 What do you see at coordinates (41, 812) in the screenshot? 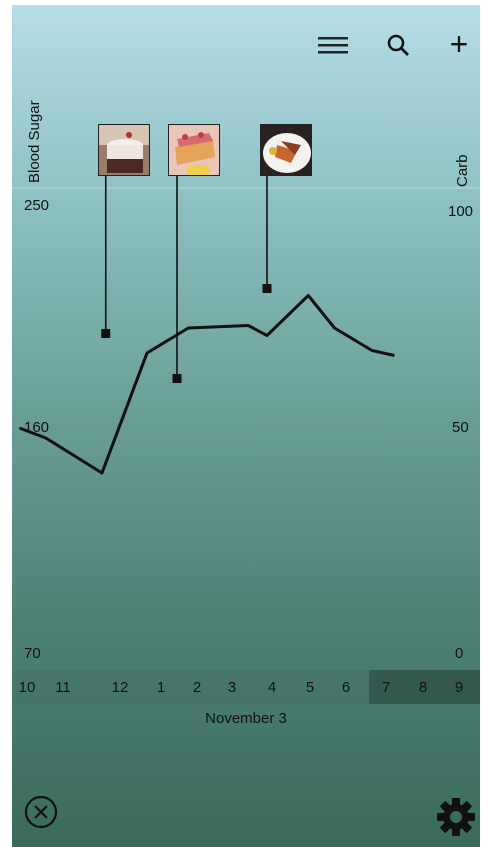
I see `close-circle-icon` at bounding box center [41, 812].